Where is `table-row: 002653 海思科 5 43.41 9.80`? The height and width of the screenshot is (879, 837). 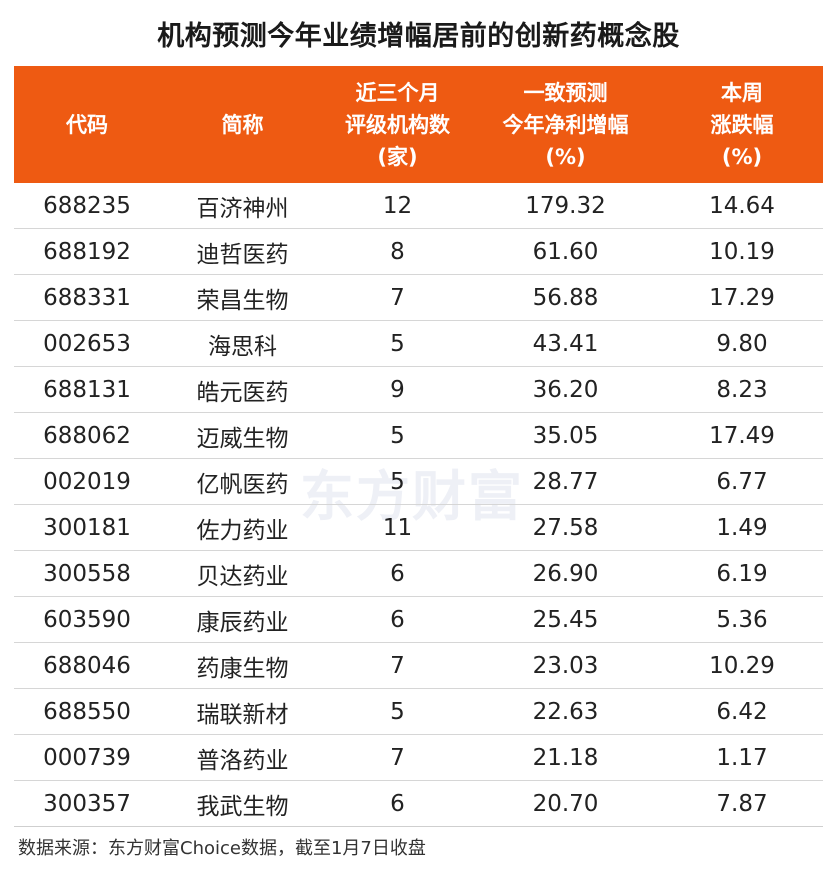
table-row: 002653 海思科 5 43.41 9.80 is located at coordinates (418, 343).